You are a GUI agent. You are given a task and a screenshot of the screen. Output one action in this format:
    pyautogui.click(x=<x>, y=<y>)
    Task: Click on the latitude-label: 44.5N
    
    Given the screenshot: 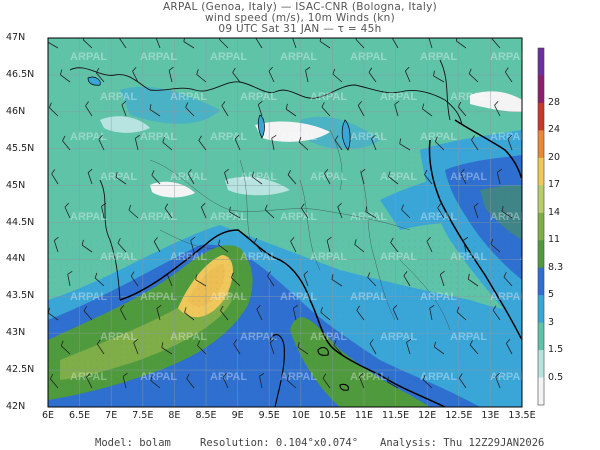 What is the action you would take?
    pyautogui.click(x=20, y=222)
    